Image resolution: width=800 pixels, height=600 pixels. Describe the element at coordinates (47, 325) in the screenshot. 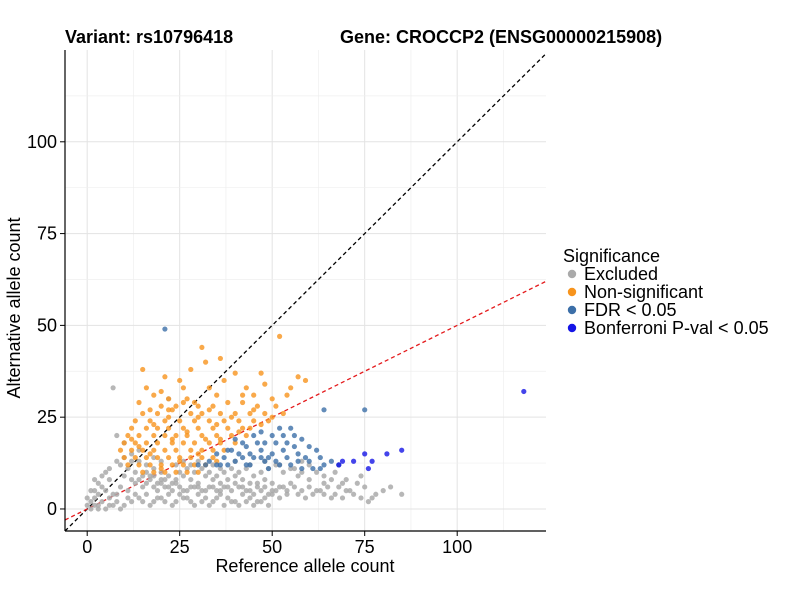

I see `y-tick-label: 50` at that location.